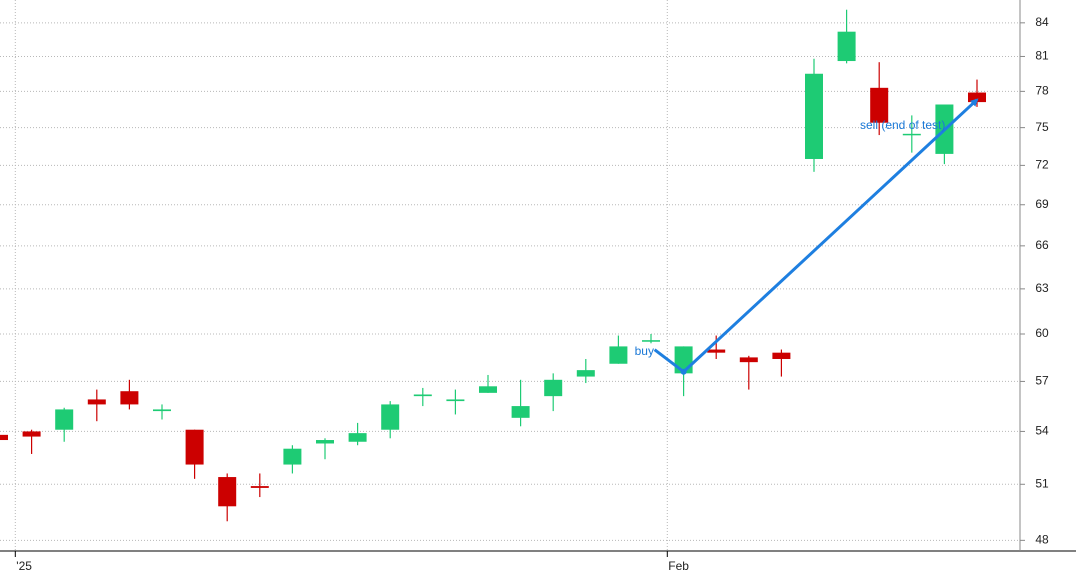 The height and width of the screenshot is (582, 1076). What do you see at coordinates (1042, 381) in the screenshot?
I see `y-tick-label: 57` at bounding box center [1042, 381].